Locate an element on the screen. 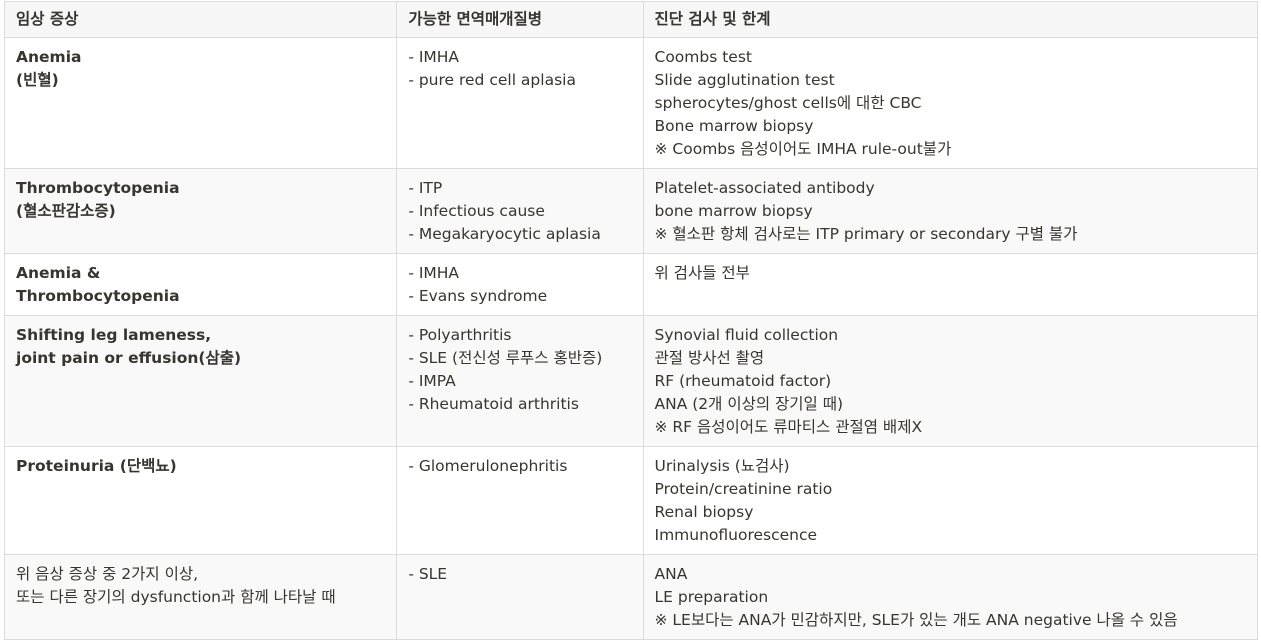  diagnostic-cell: 위 검사들 전부 is located at coordinates (950, 284).